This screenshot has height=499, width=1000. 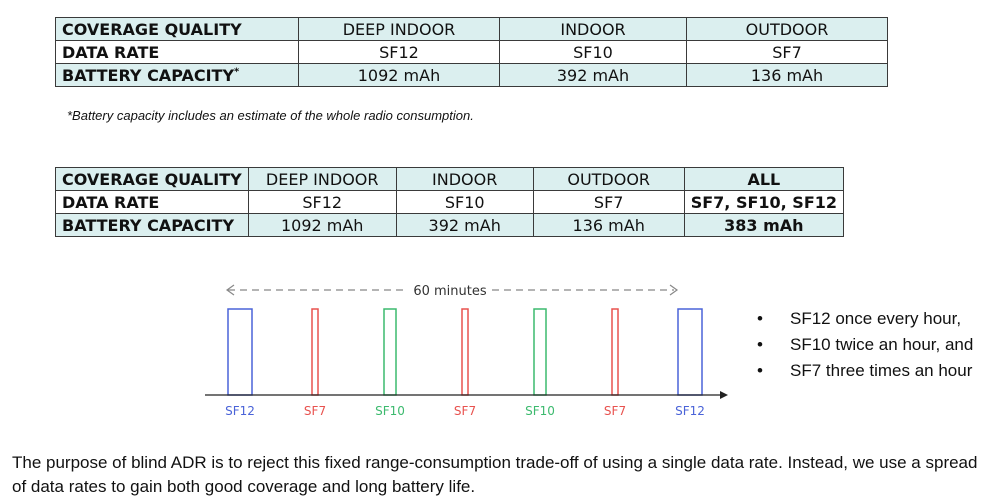 What do you see at coordinates (230, 290) in the screenshot?
I see `arrow-left-icon` at bounding box center [230, 290].